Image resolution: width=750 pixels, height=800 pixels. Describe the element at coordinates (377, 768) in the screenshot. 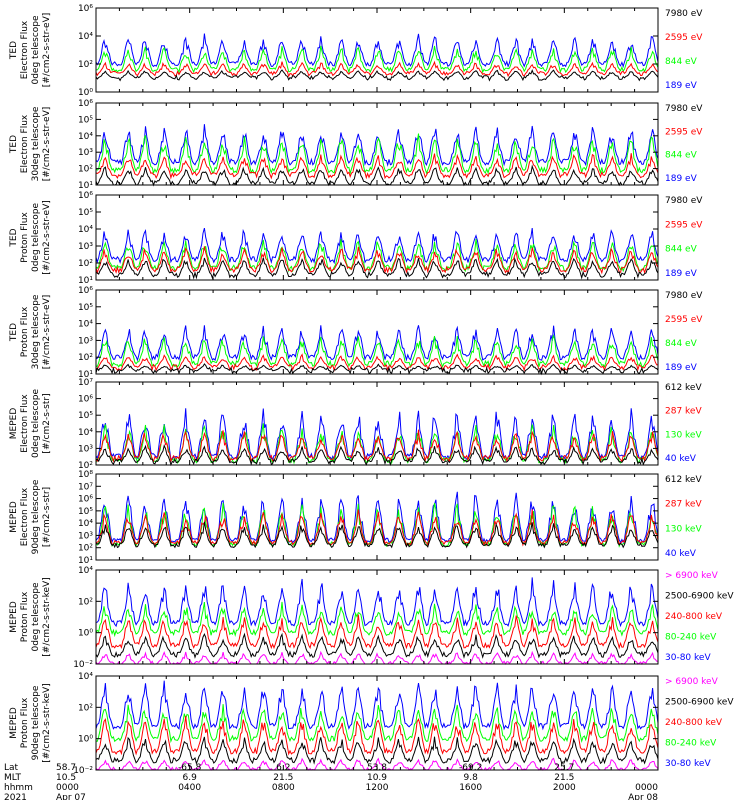

I see `x-tick-lat: 53.8` at that location.